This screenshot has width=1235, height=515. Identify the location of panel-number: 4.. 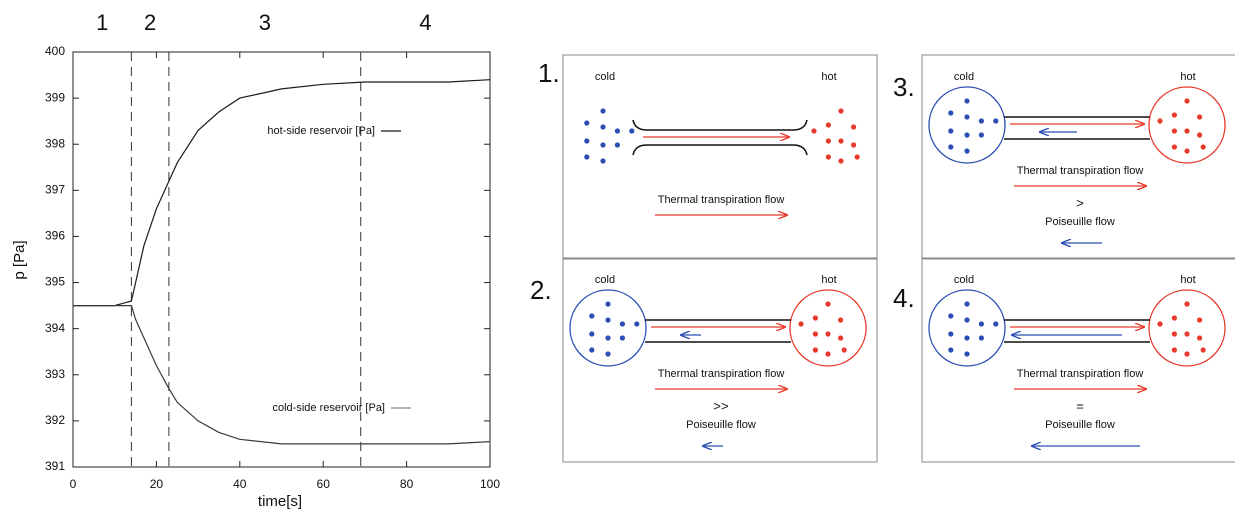
(904, 298).